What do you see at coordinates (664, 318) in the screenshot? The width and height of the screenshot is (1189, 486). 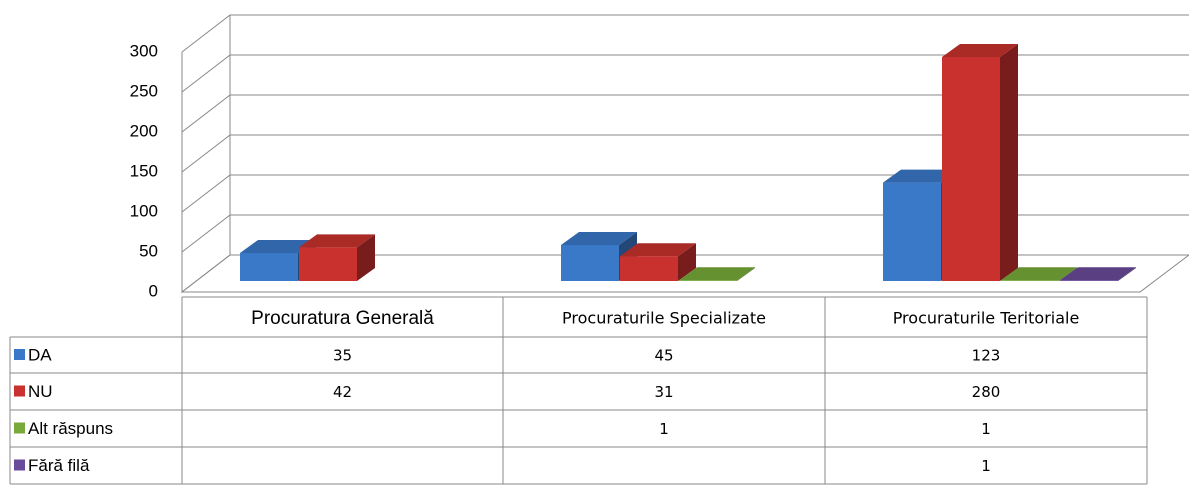 I see `x-tick-label: Procuraturile Specializate` at bounding box center [664, 318].